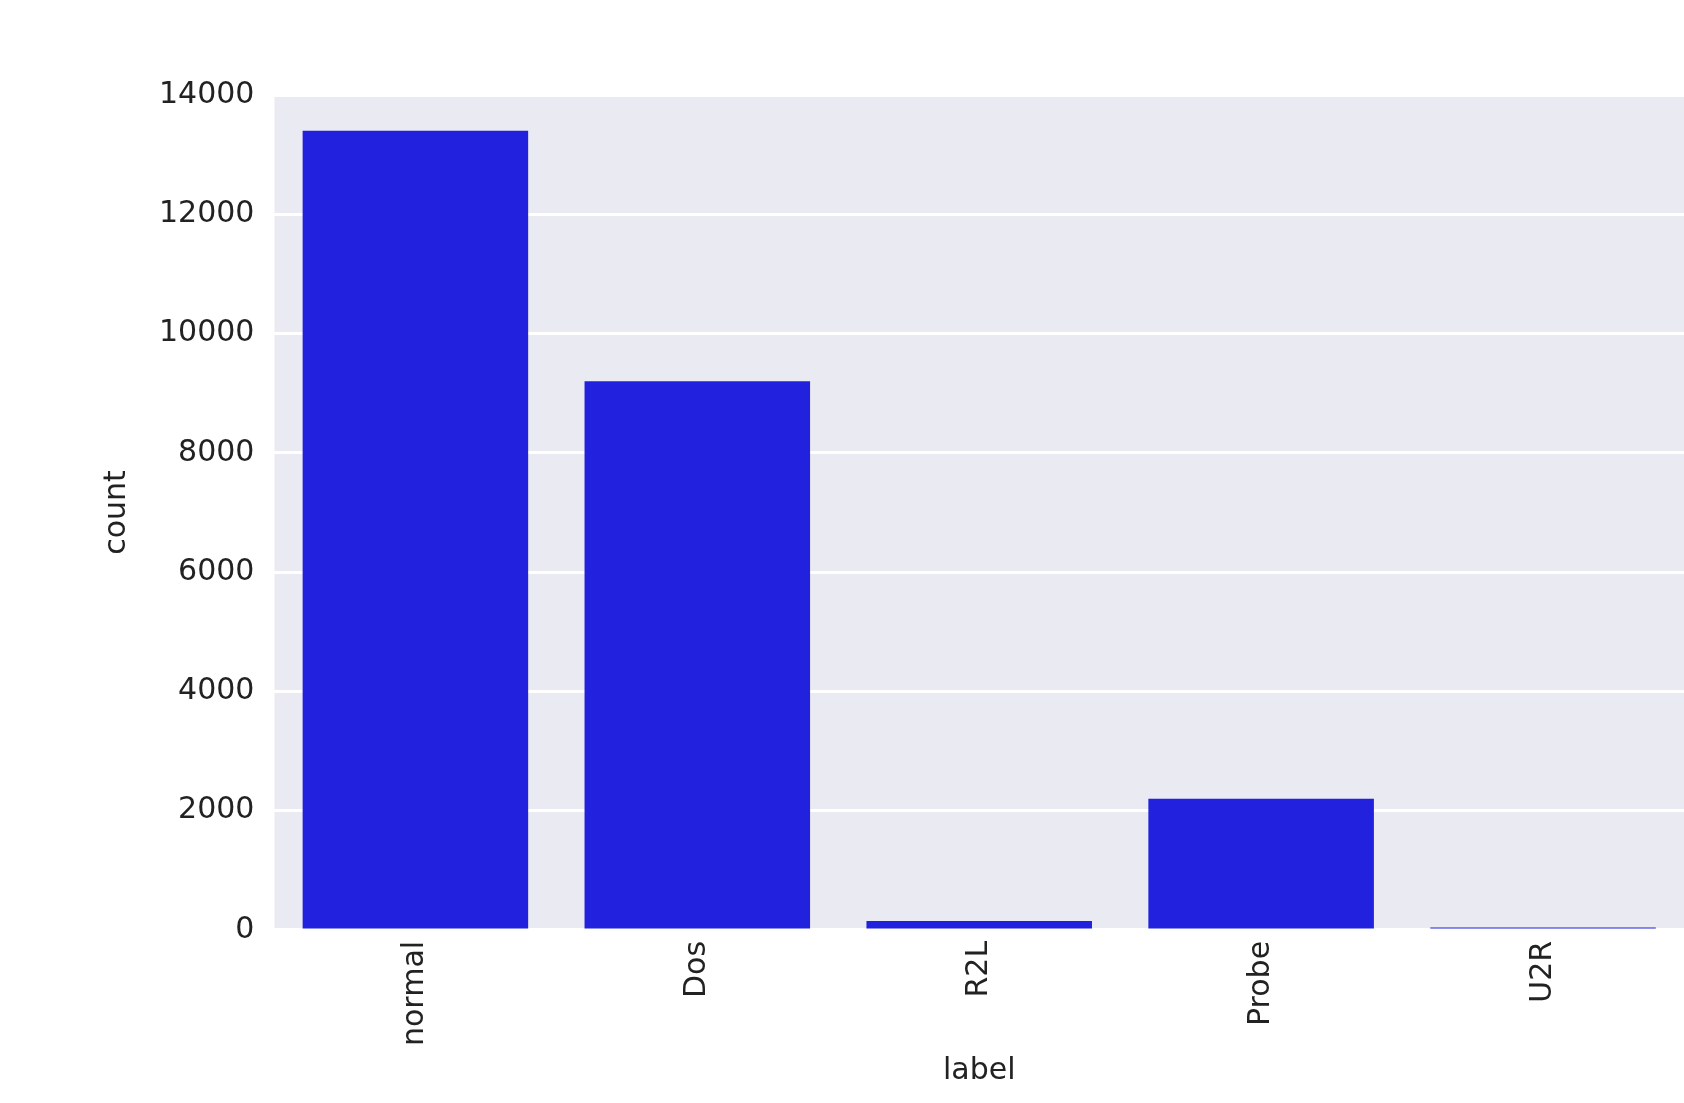 Image resolution: width=1684 pixels, height=1103 pixels. I want to click on y-tick-label: 10000, so click(207, 331).